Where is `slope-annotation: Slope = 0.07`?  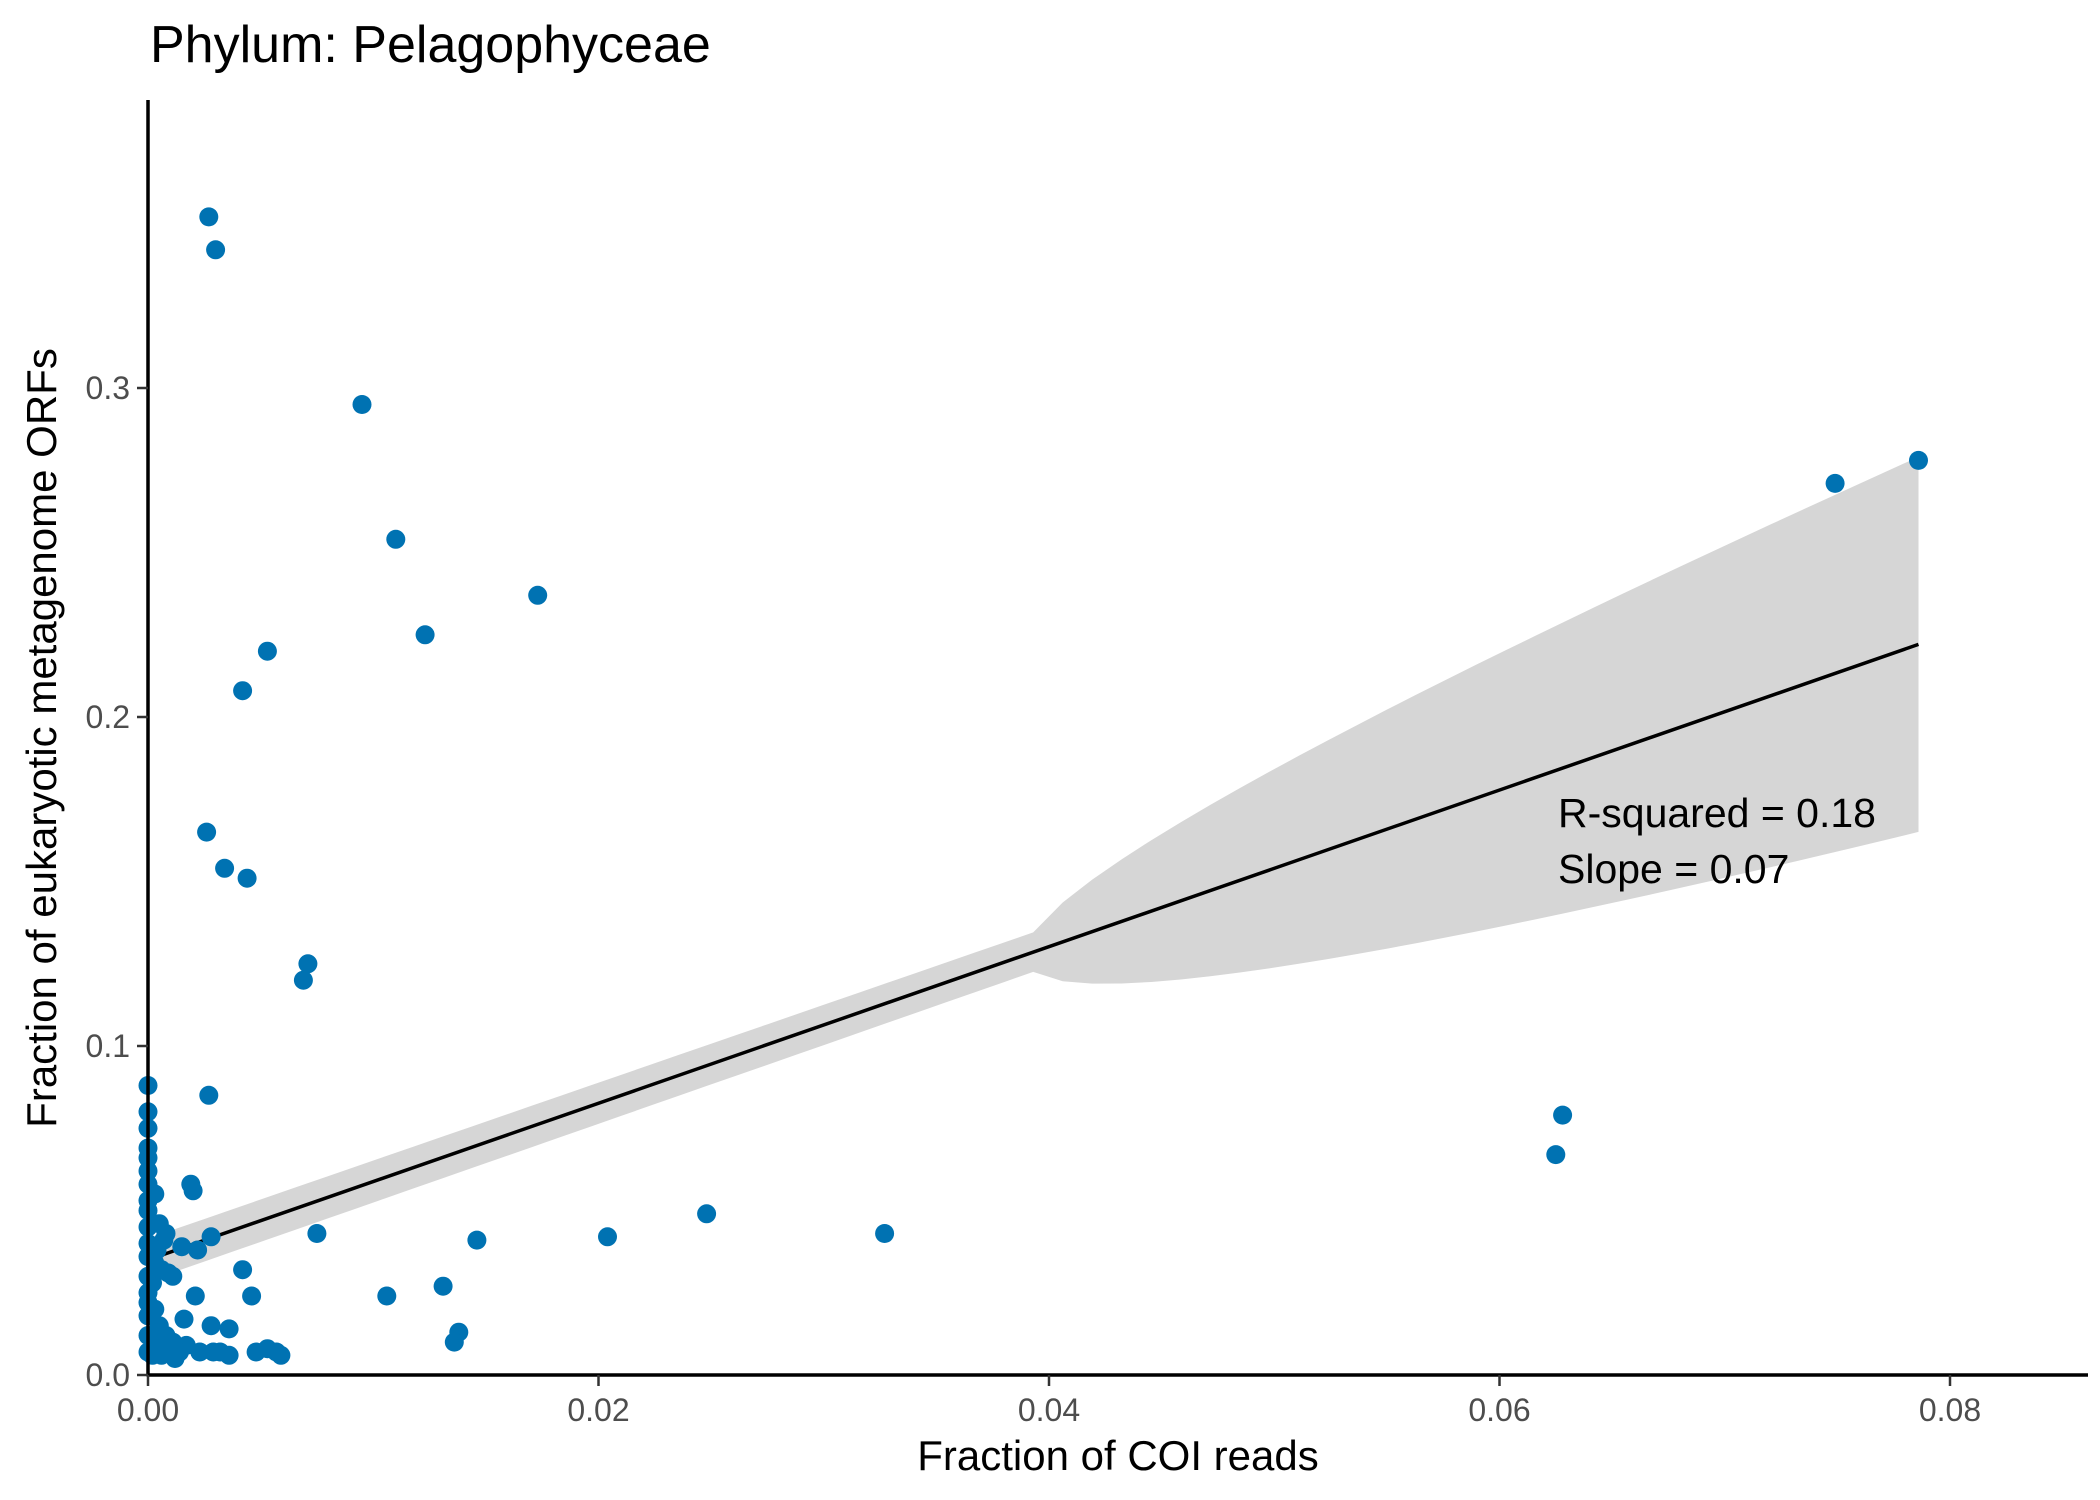 slope-annotation: Slope = 0.07 is located at coordinates (1673, 869).